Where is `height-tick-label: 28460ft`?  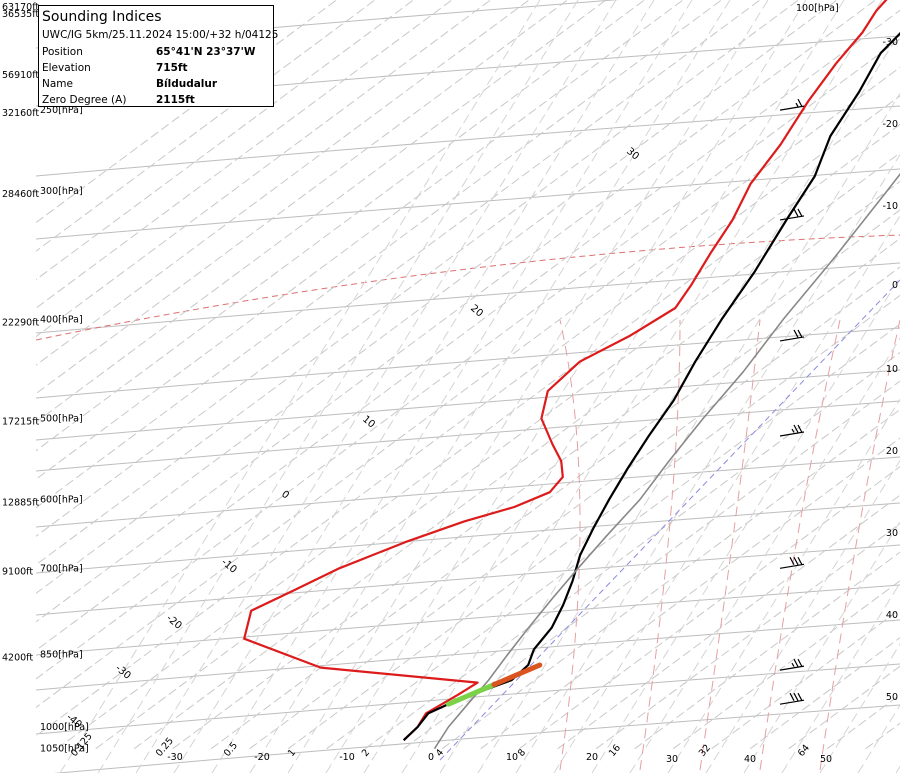 height-tick-label: 28460ft is located at coordinates (20, 194).